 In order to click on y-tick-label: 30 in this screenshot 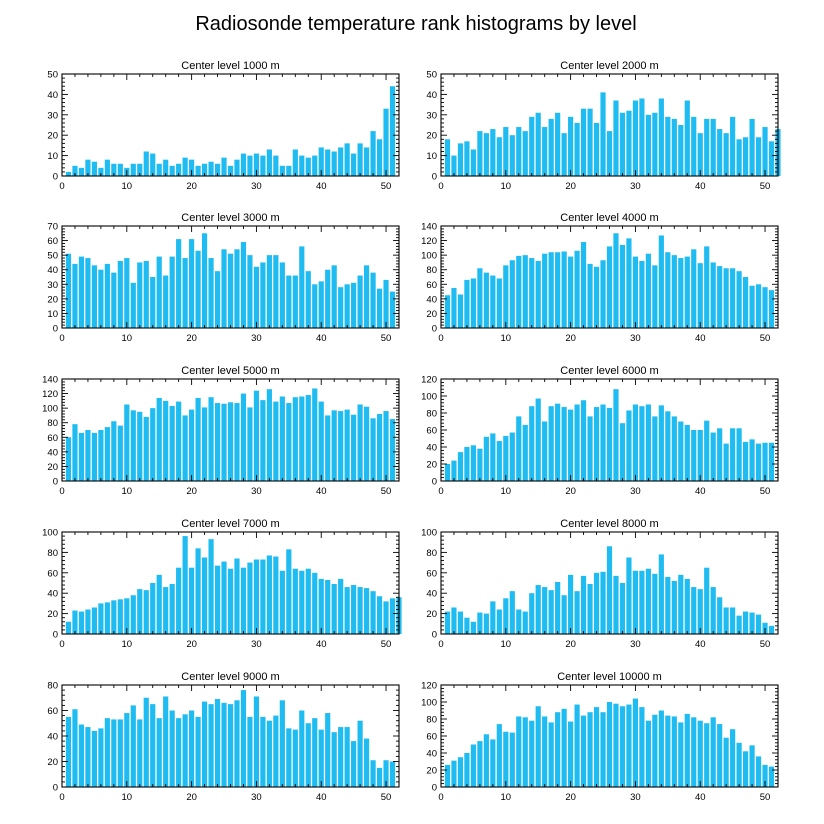, I will do `click(431, 115)`.